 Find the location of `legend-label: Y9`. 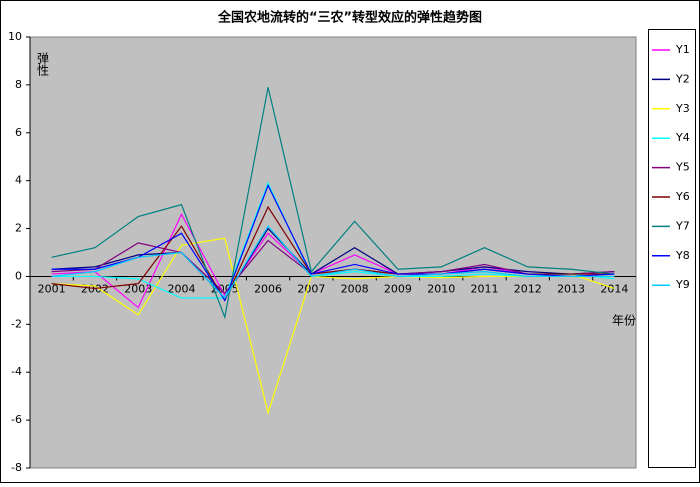

legend-label: Y9 is located at coordinates (682, 284).